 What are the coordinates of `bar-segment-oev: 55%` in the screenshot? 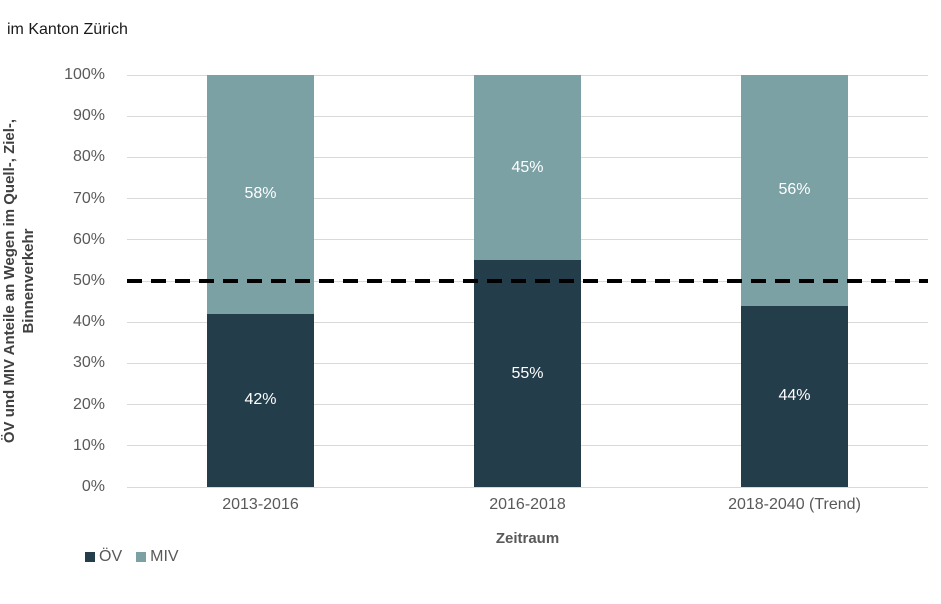 It's located at (527, 373).